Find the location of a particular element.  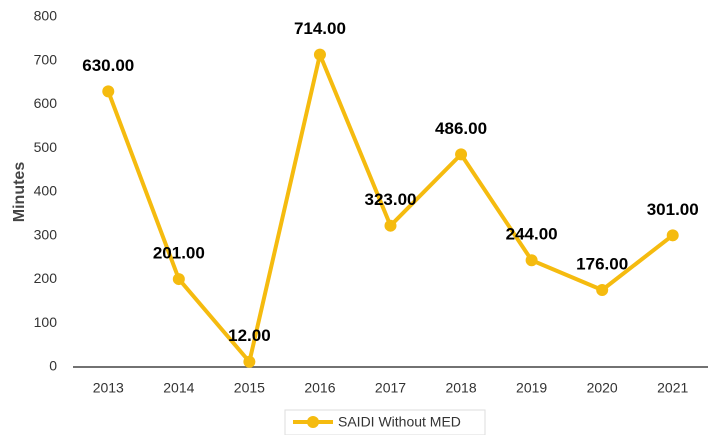

x-tick-label: 2018 is located at coordinates (460, 388).